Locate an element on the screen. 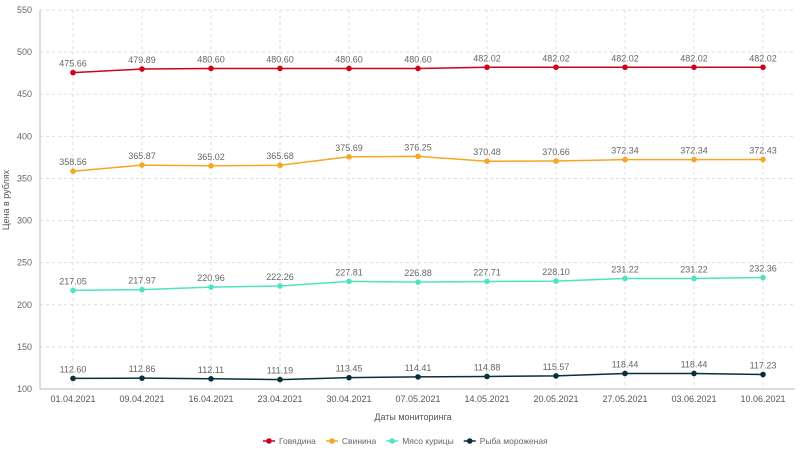  data-label: 112.11 is located at coordinates (211, 370).